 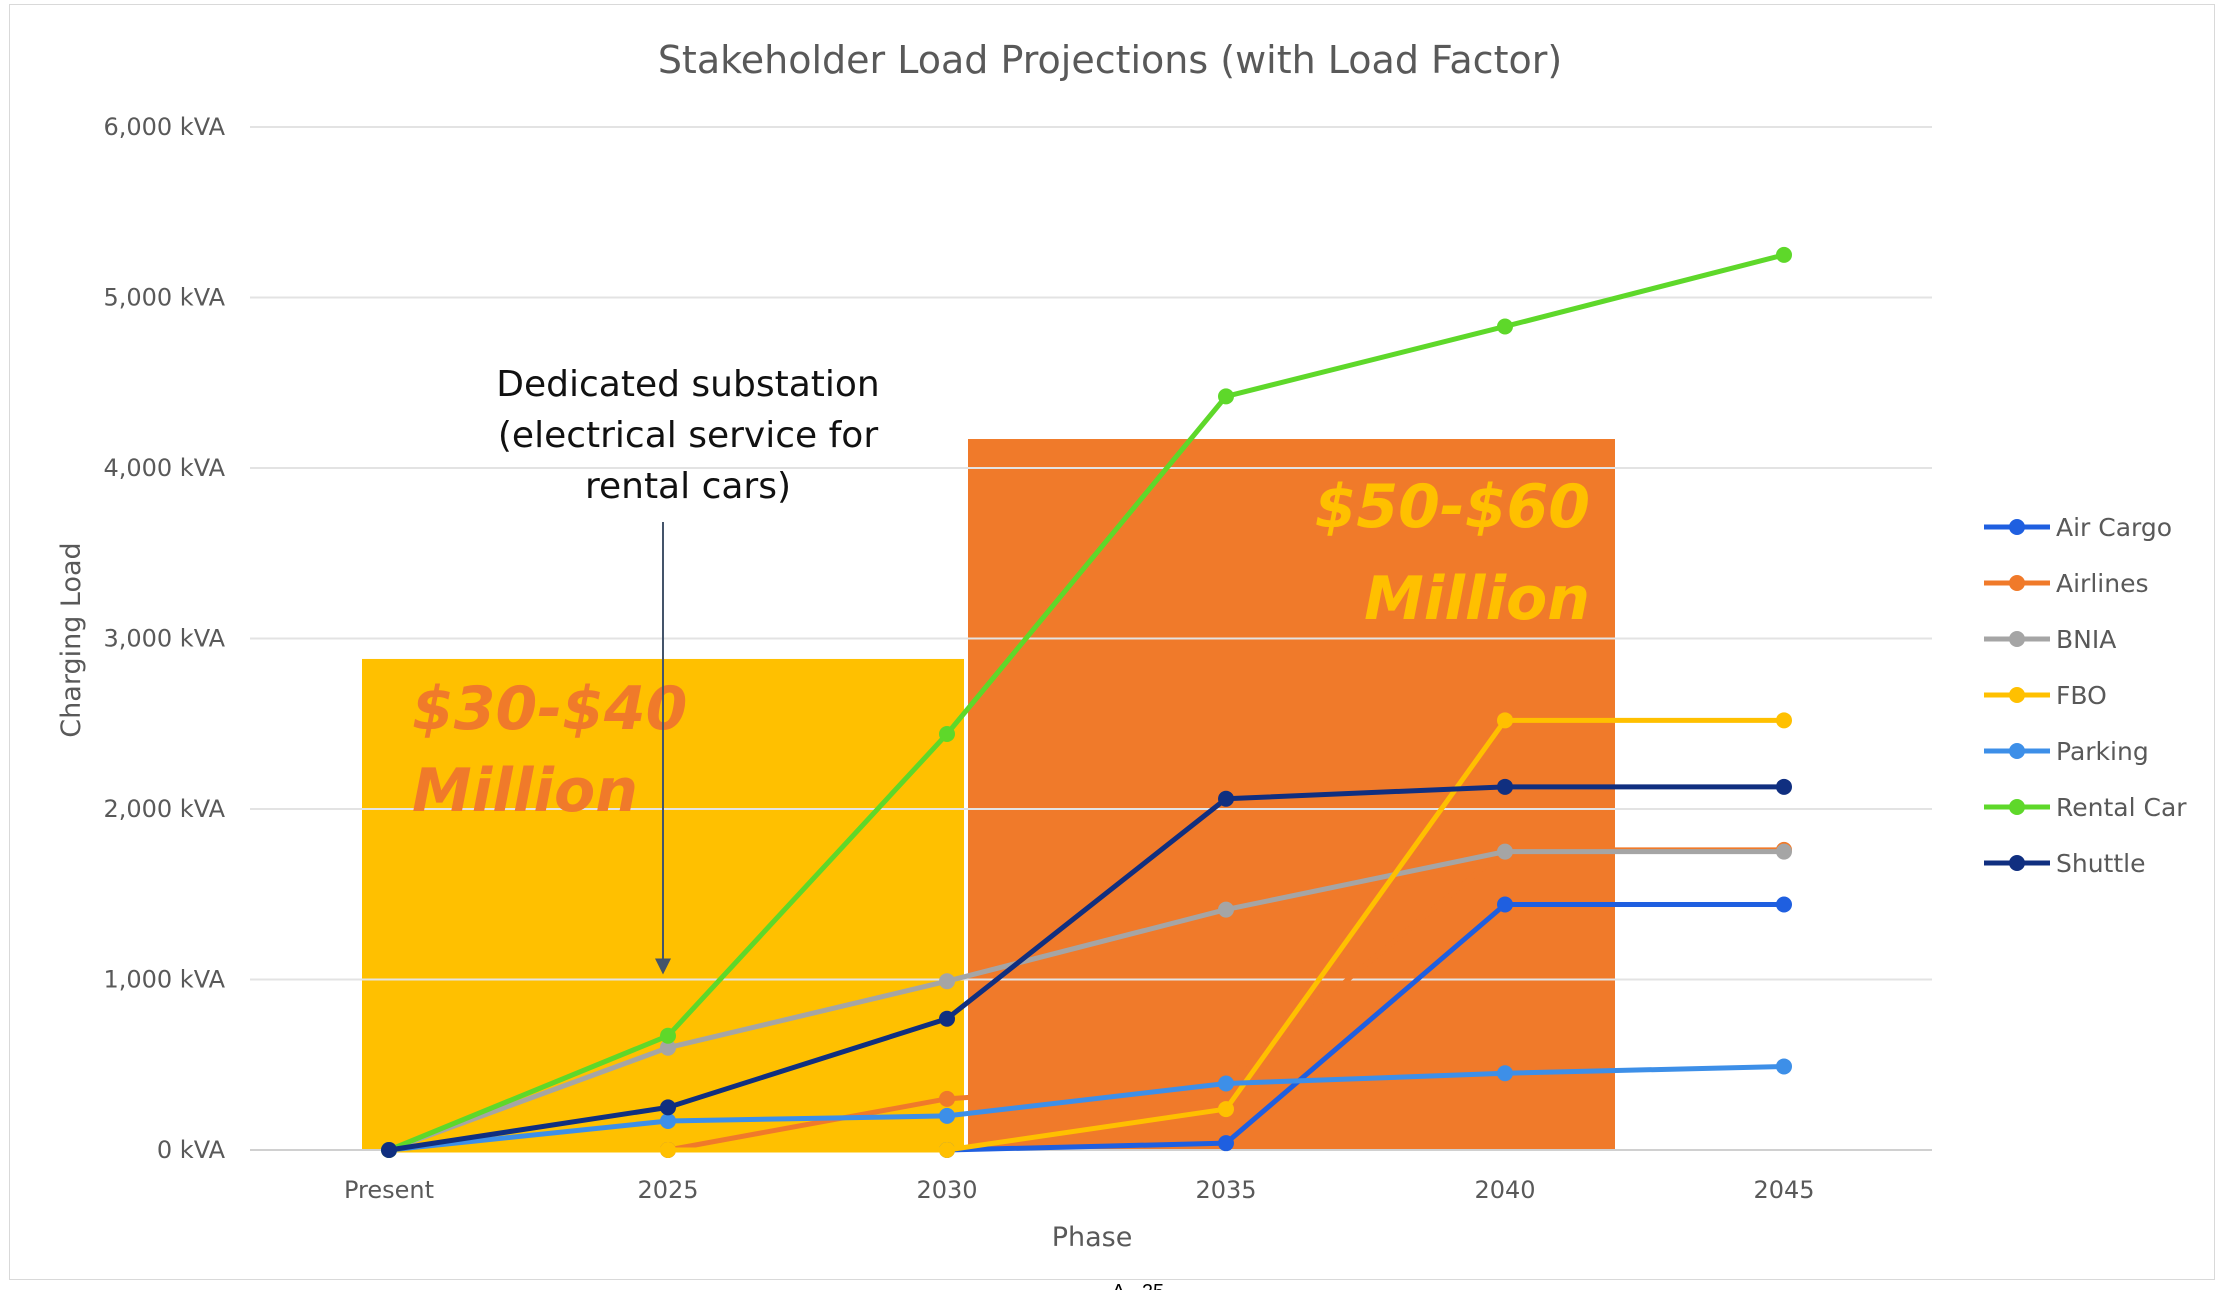 I want to click on data-point-airlines, so click(x=947, y=1098).